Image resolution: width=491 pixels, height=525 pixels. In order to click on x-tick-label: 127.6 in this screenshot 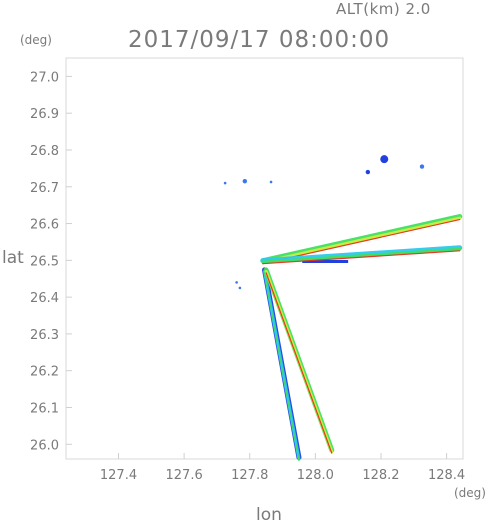, I will do `click(184, 475)`.